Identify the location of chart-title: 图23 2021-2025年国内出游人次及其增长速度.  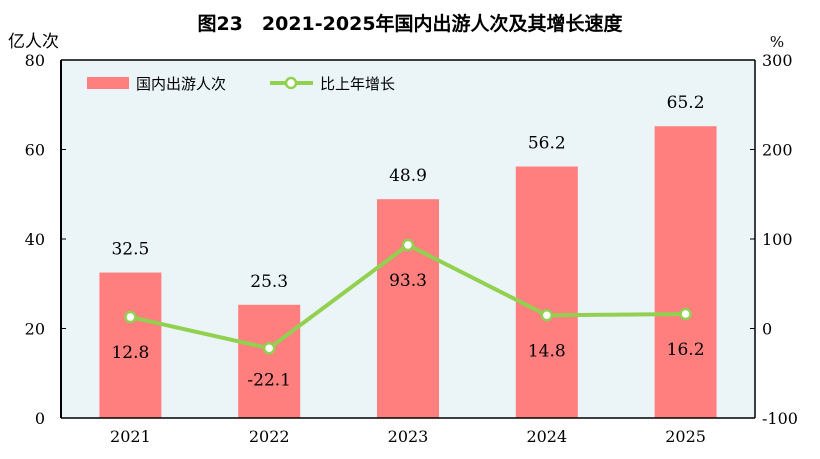
(410, 23).